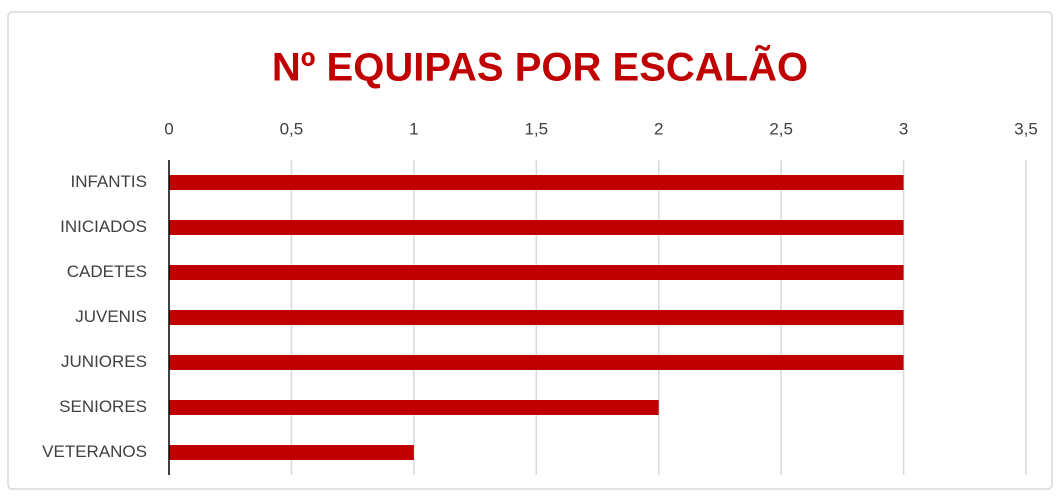 The width and height of the screenshot is (1061, 497). I want to click on x-tick-label: 2, so click(658, 128).